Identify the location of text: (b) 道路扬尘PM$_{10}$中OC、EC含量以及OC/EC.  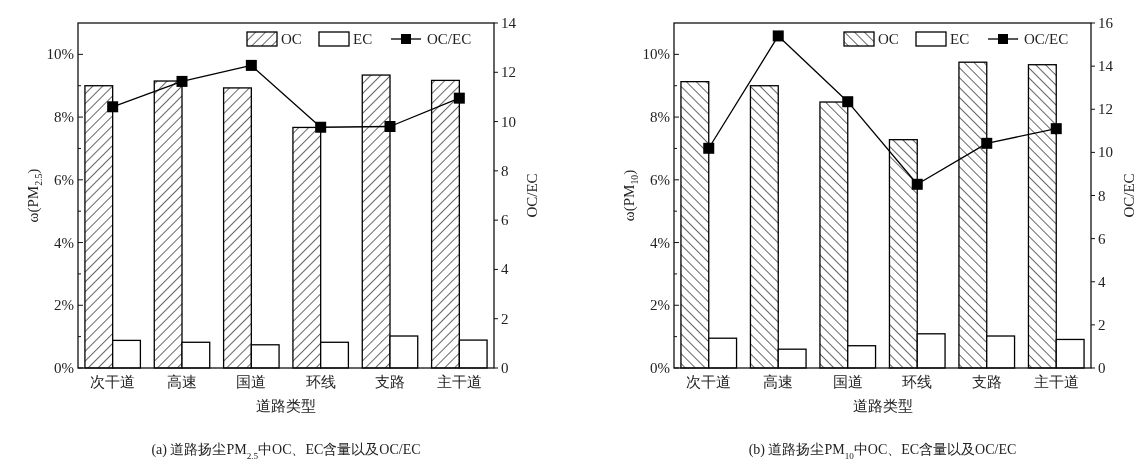
(882, 451).